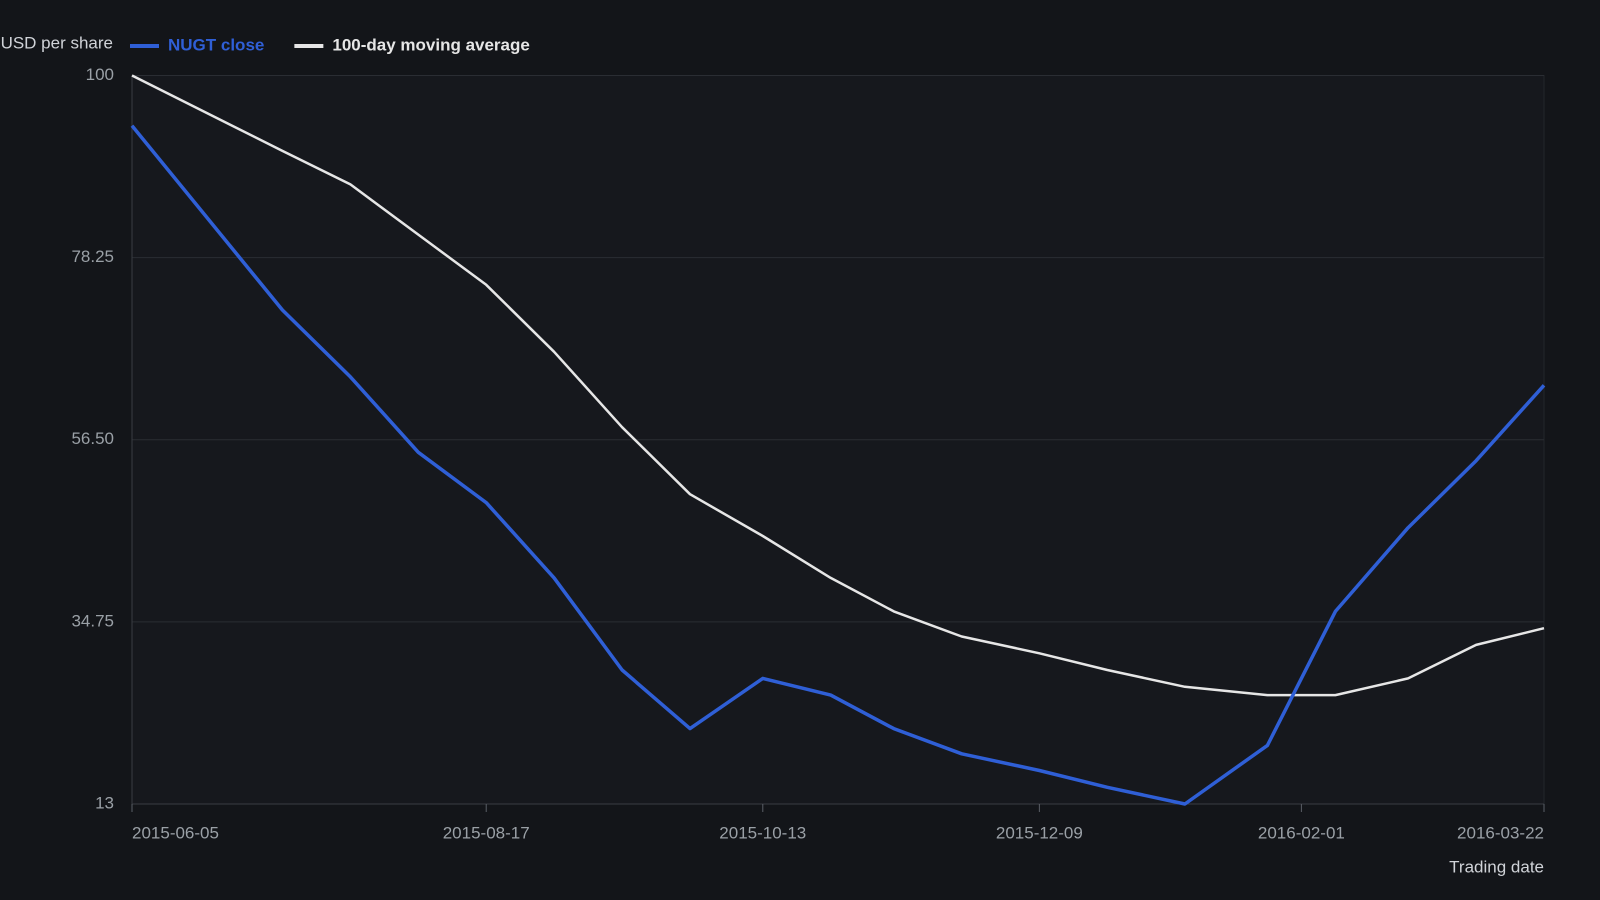 The image size is (1600, 900). What do you see at coordinates (1301, 832) in the screenshot?
I see `x-tick-label: 2016-02-01` at bounding box center [1301, 832].